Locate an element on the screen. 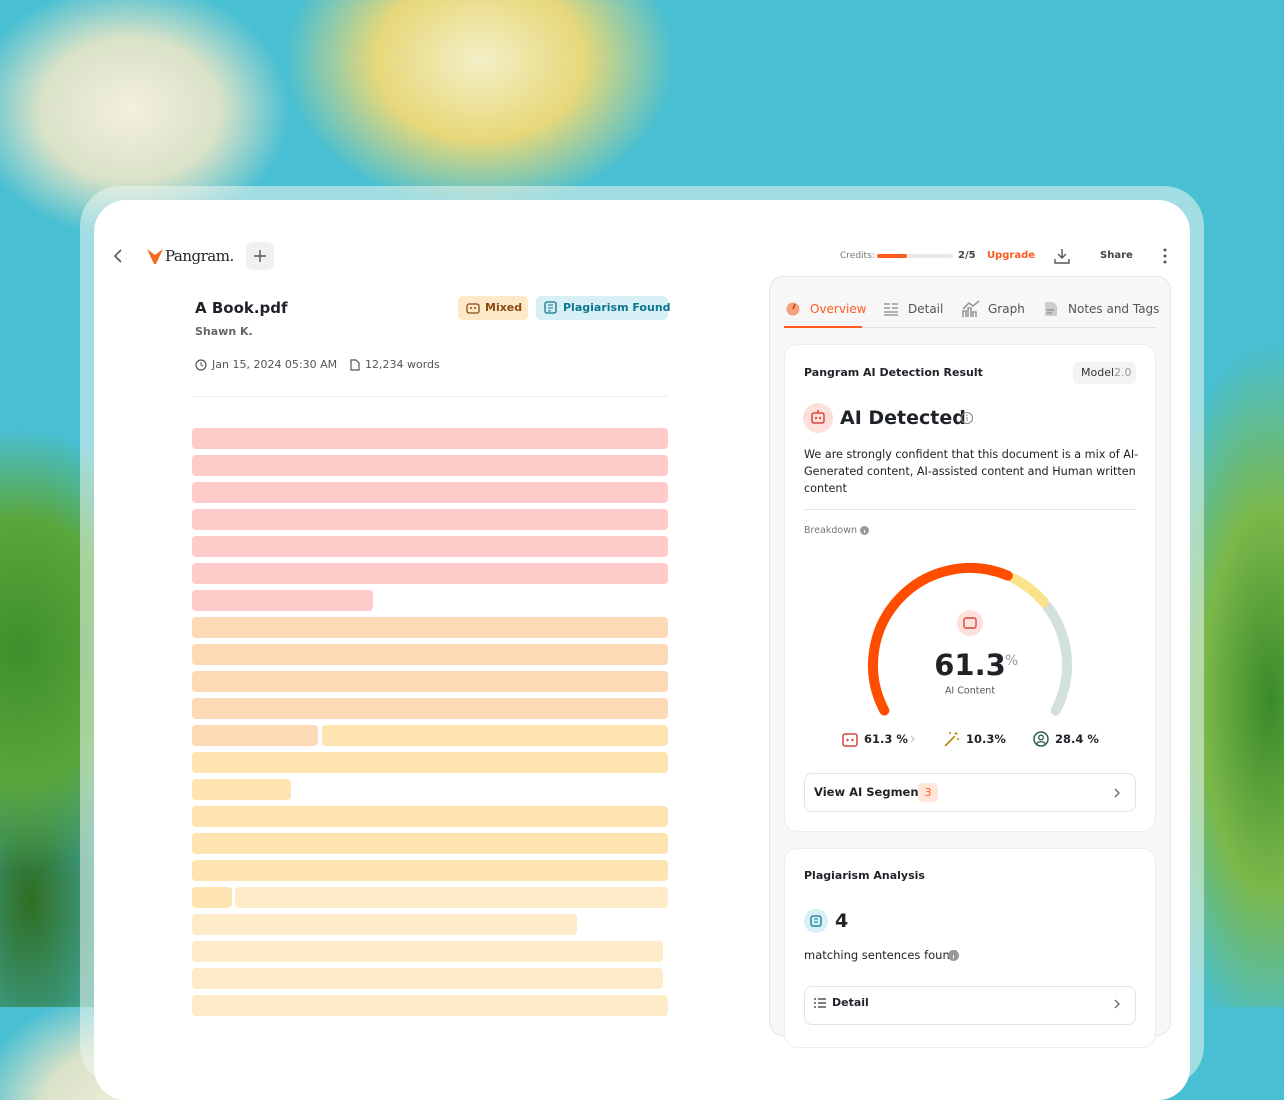 The width and height of the screenshot is (1284, 1100). segments-badge is located at coordinates (928, 792).